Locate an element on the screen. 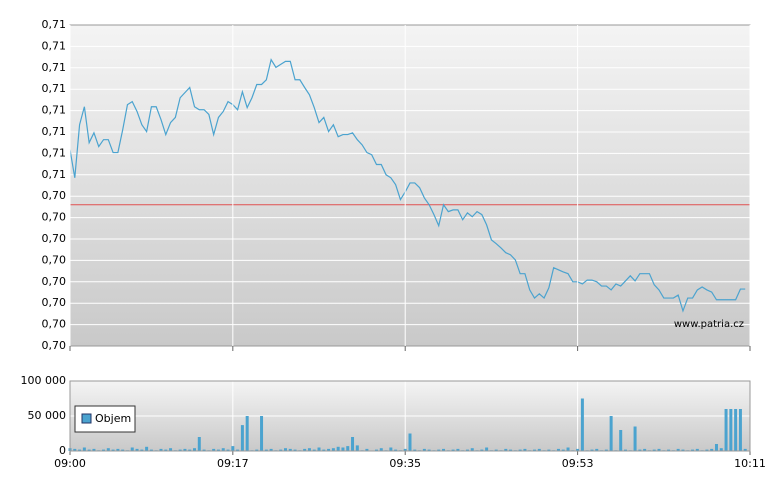  watermark: www.patria.cz is located at coordinates (709, 324).